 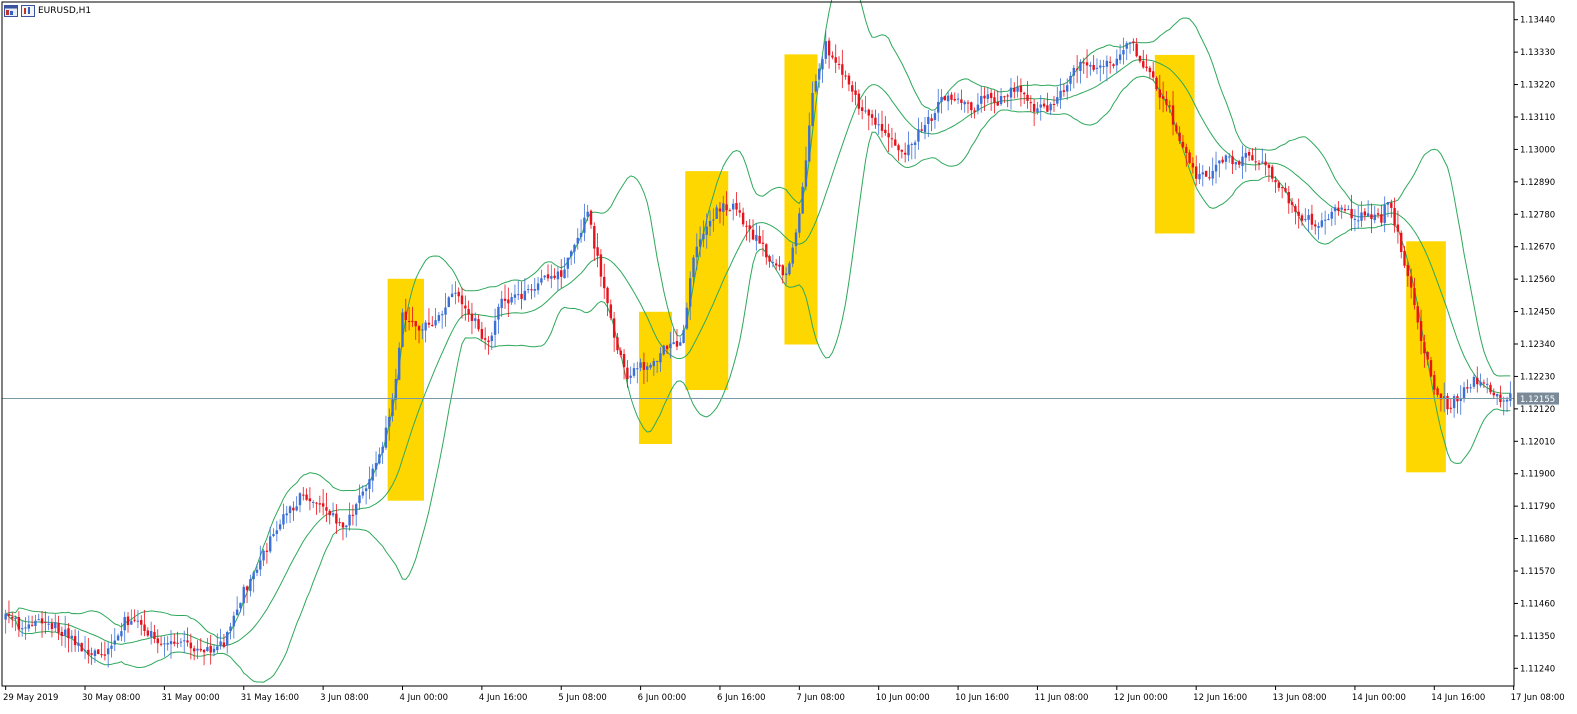 I want to click on chart-title-bar: EURUSD,H1, so click(x=47, y=11).